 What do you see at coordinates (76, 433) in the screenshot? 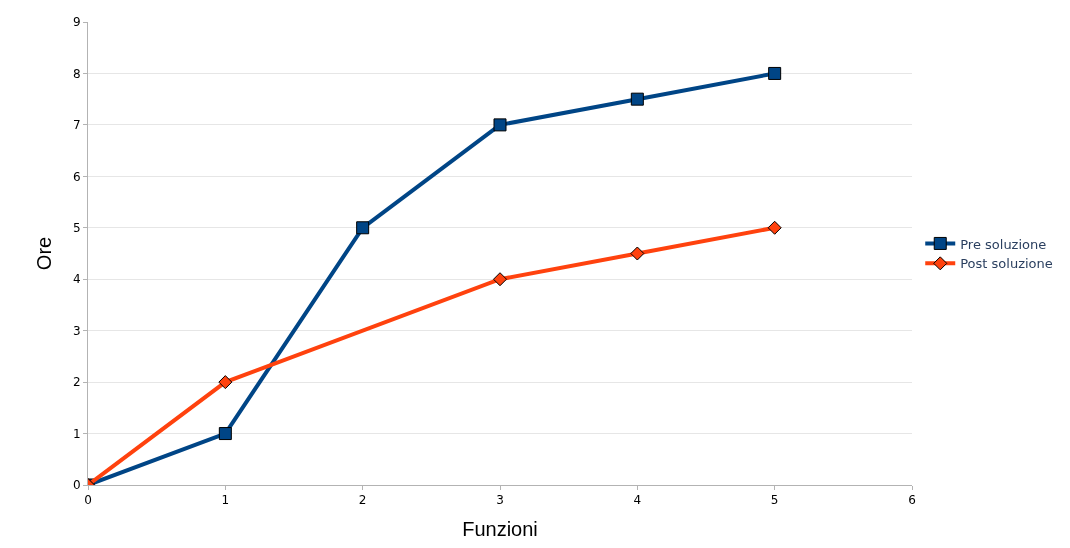
I see `y-tick-label: 1` at bounding box center [76, 433].